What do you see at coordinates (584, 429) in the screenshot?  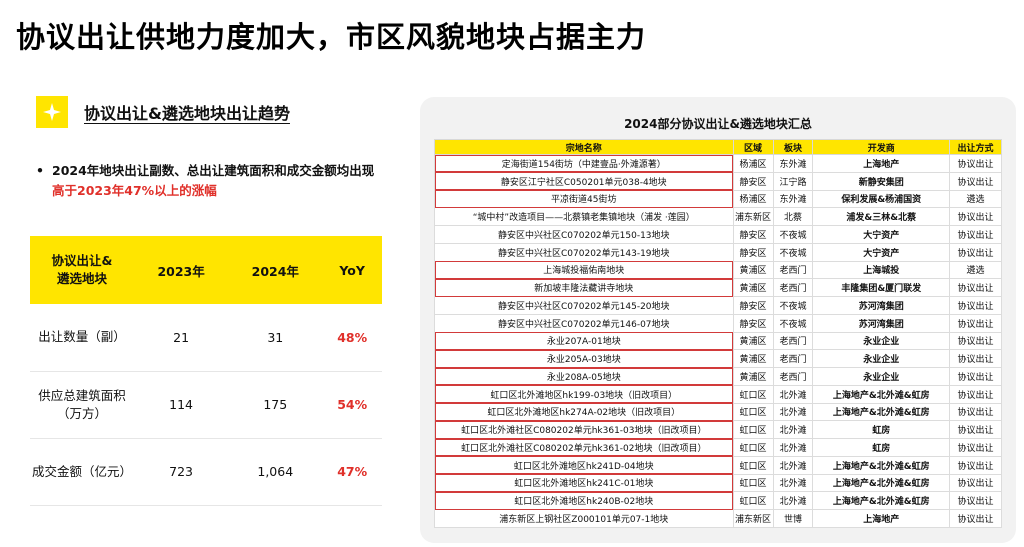 I see `plot-name-cell: 虹口区北外滩社区C080202单元hk361-03地块（旧改项目）` at bounding box center [584, 429].